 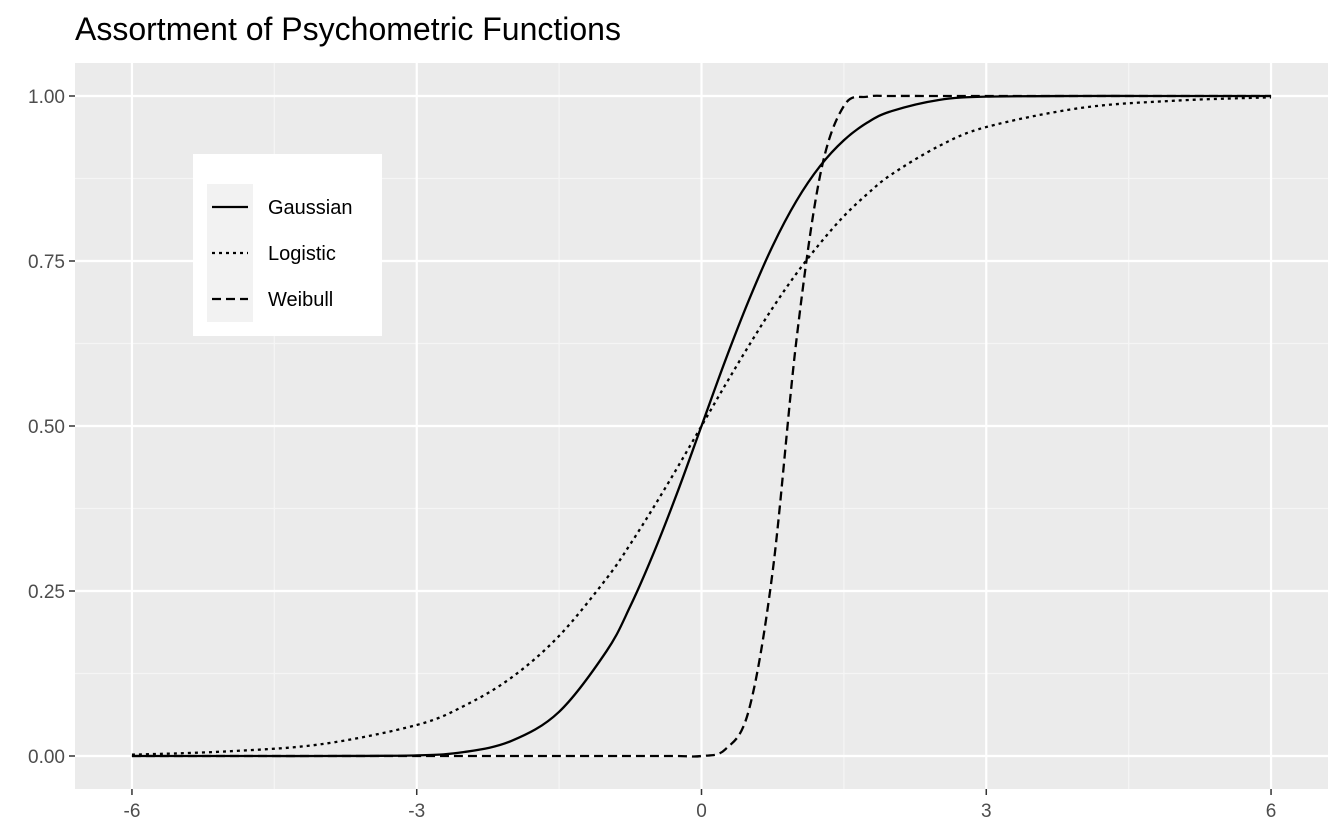 What do you see at coordinates (46, 97) in the screenshot?
I see `y-tick-label: 1.00` at bounding box center [46, 97].